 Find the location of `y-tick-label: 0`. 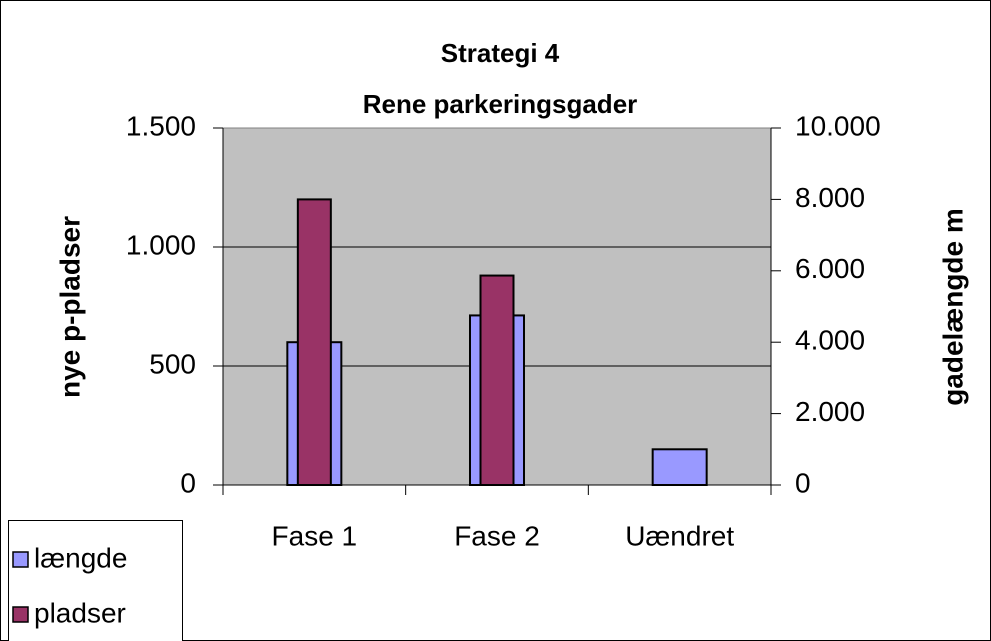

y-tick-label: 0 is located at coordinates (188, 482).